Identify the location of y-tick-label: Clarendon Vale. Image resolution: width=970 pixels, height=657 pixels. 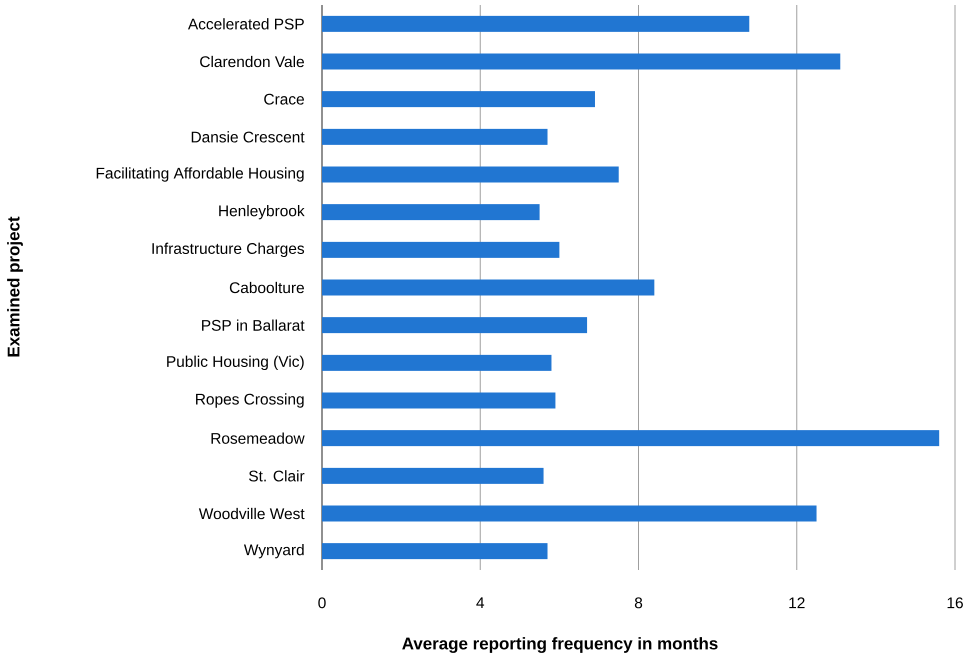
(252, 62).